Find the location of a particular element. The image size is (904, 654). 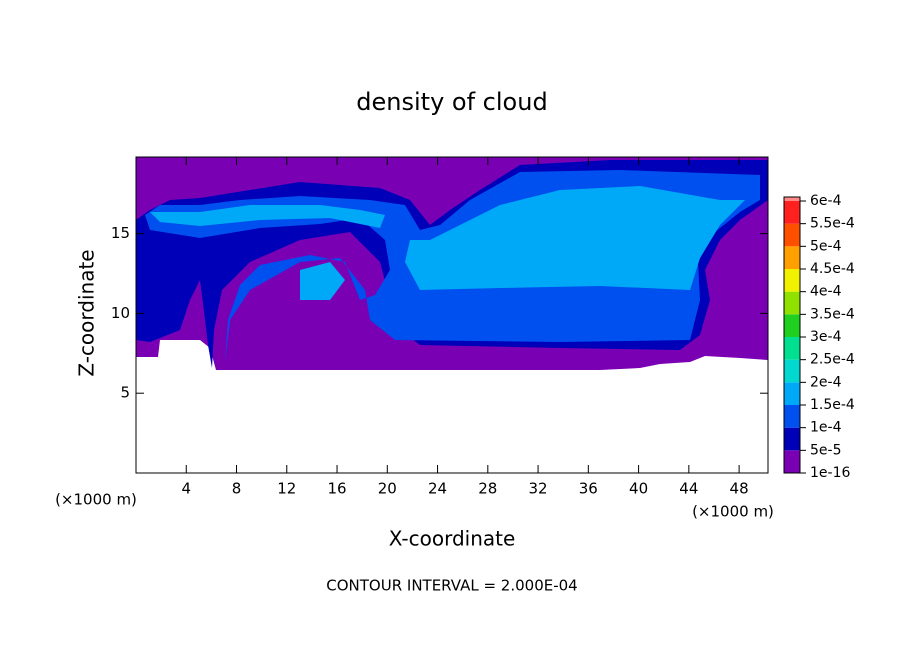

colorbar-label: 1e-4 is located at coordinates (826, 428).